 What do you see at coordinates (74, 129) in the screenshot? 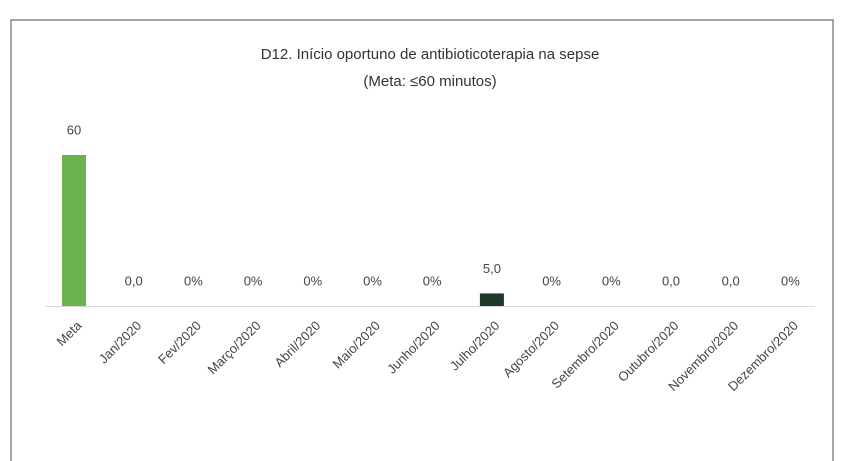
I see `value-label: 60` at bounding box center [74, 129].